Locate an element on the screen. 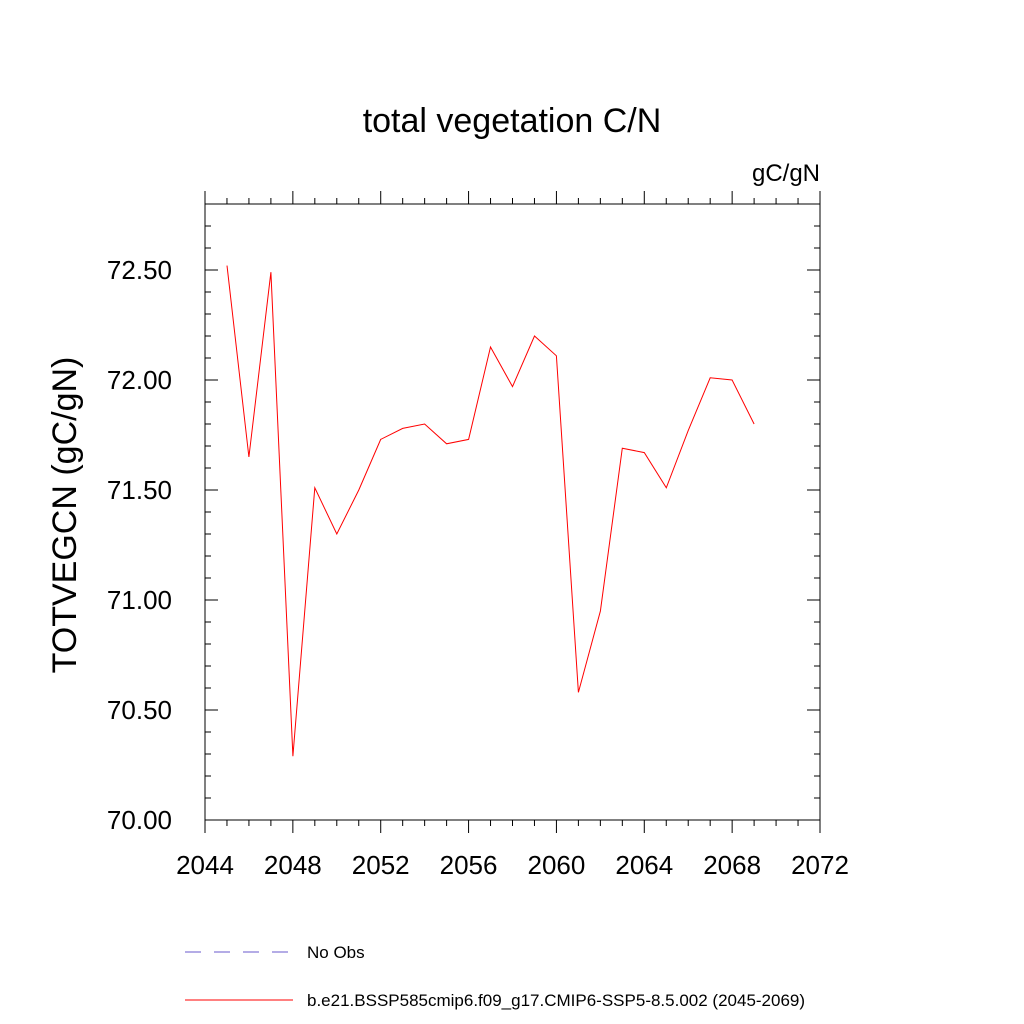 The height and width of the screenshot is (1024, 1024). y-tick-label: 72.00 is located at coordinates (139, 380).